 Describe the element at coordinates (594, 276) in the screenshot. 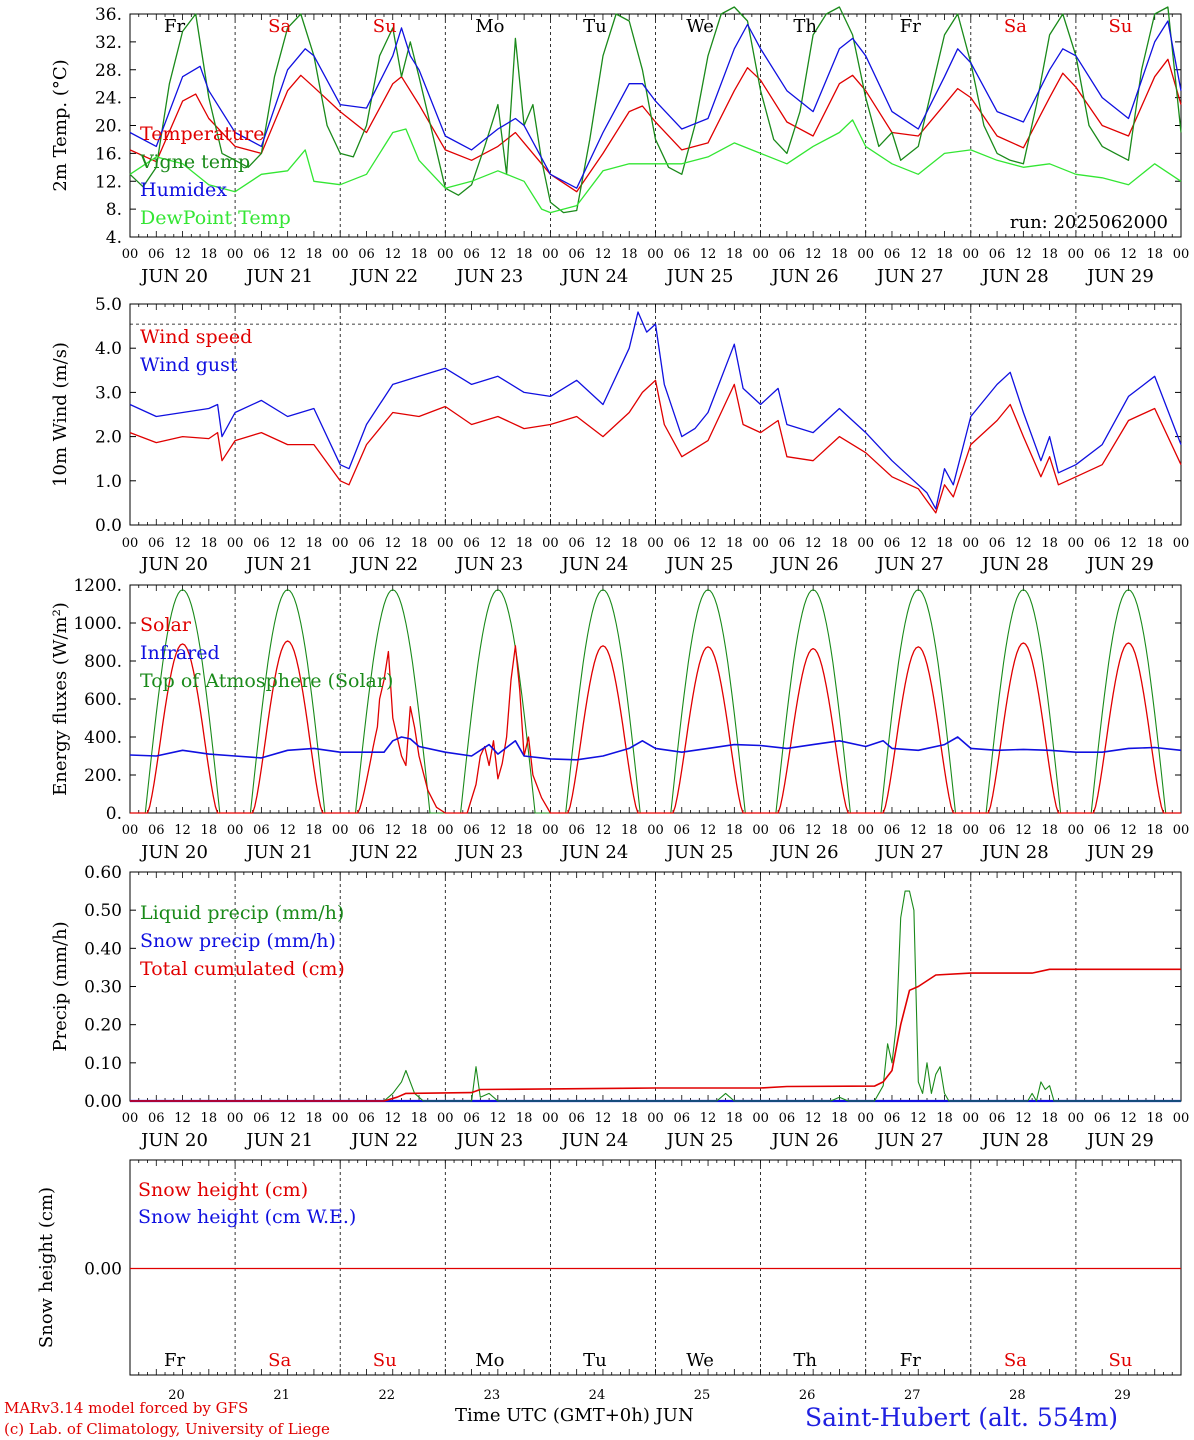

I see `temp-date-label: JUN 24` at that location.